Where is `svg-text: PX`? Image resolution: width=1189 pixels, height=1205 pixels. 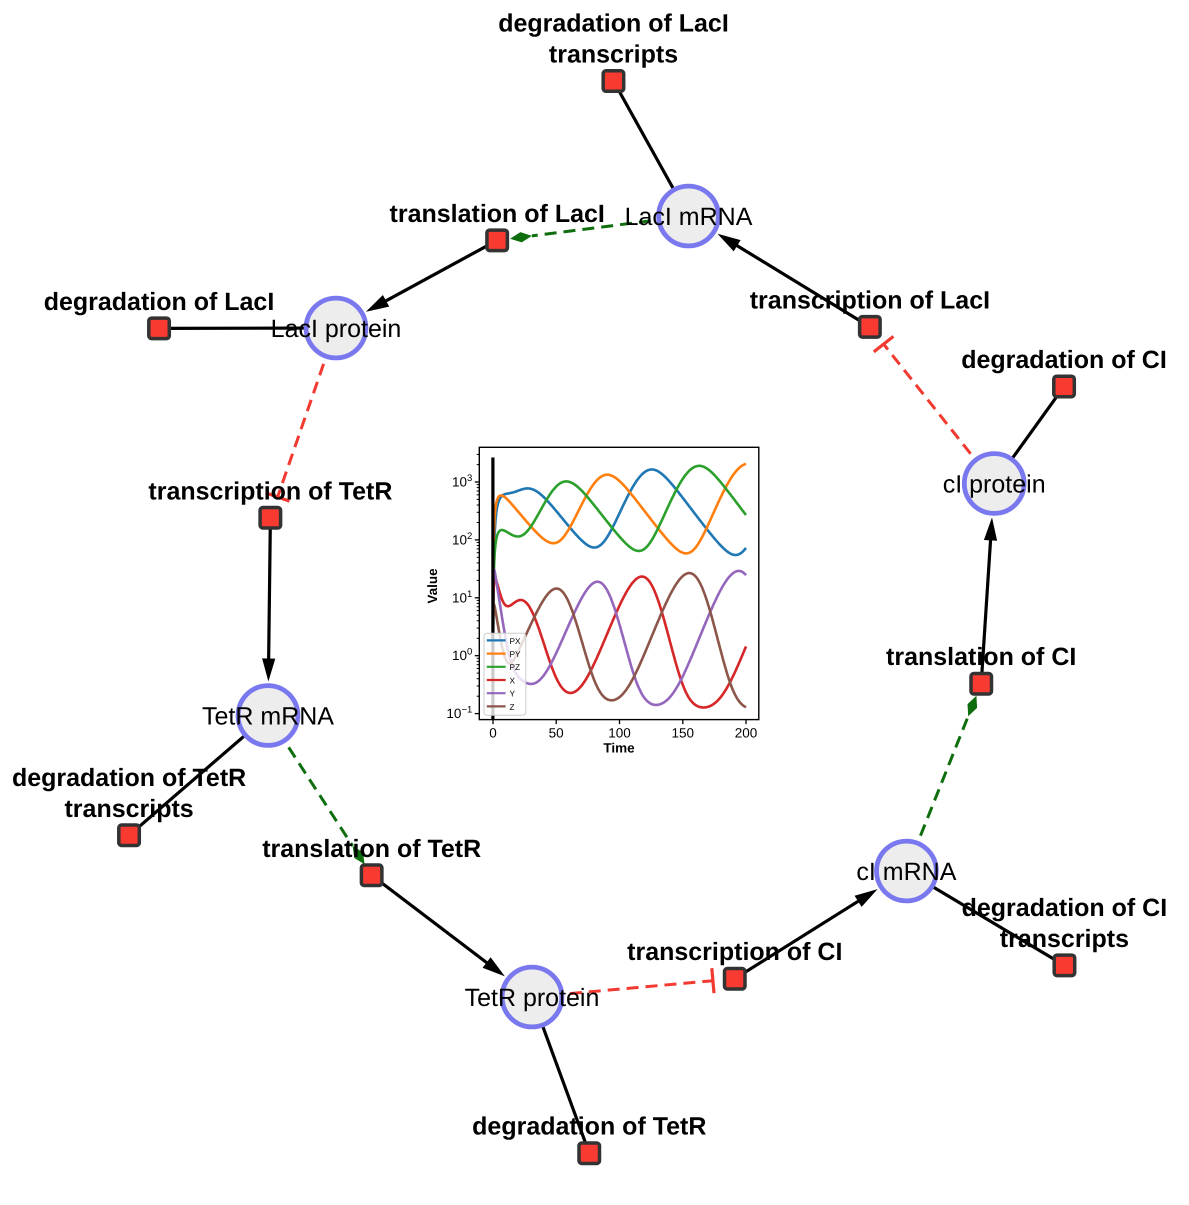 svg-text: PX is located at coordinates (516, 641).